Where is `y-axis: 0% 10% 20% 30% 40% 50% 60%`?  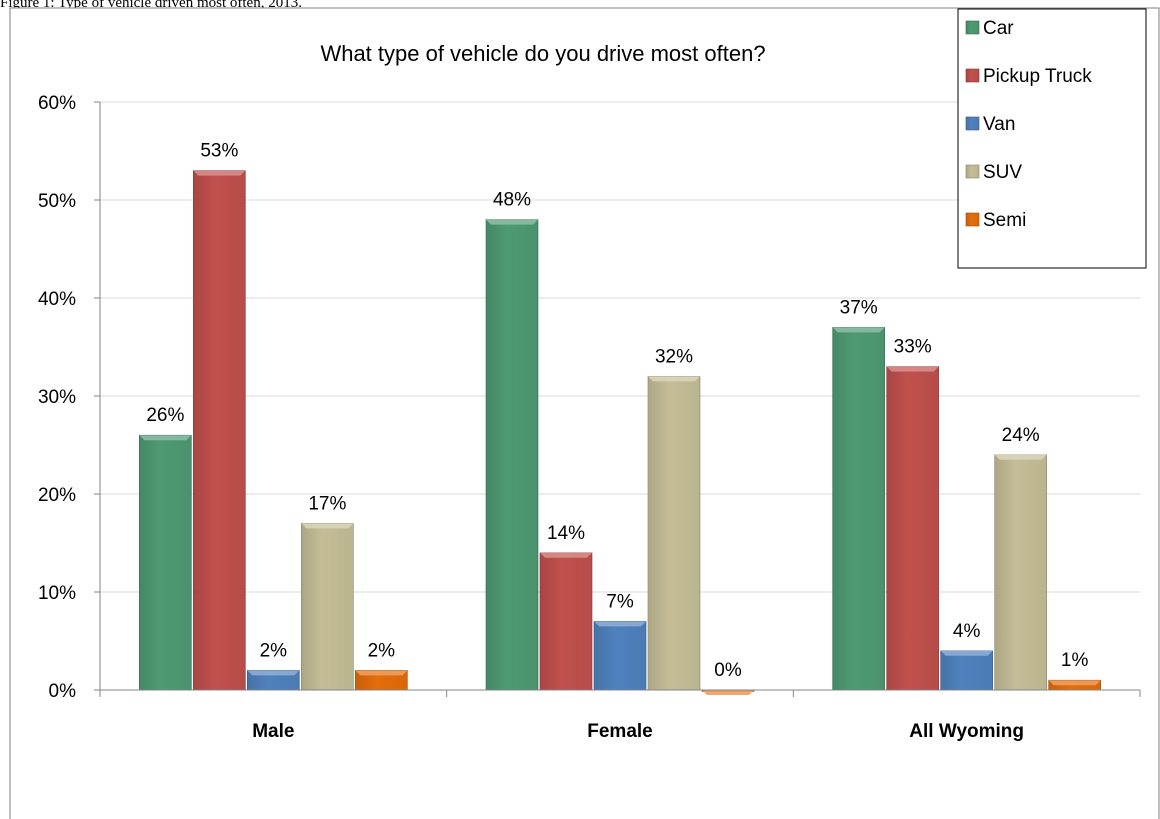 y-axis: 0% 10% 20% 30% 40% 50% 60% is located at coordinates (69, 397).